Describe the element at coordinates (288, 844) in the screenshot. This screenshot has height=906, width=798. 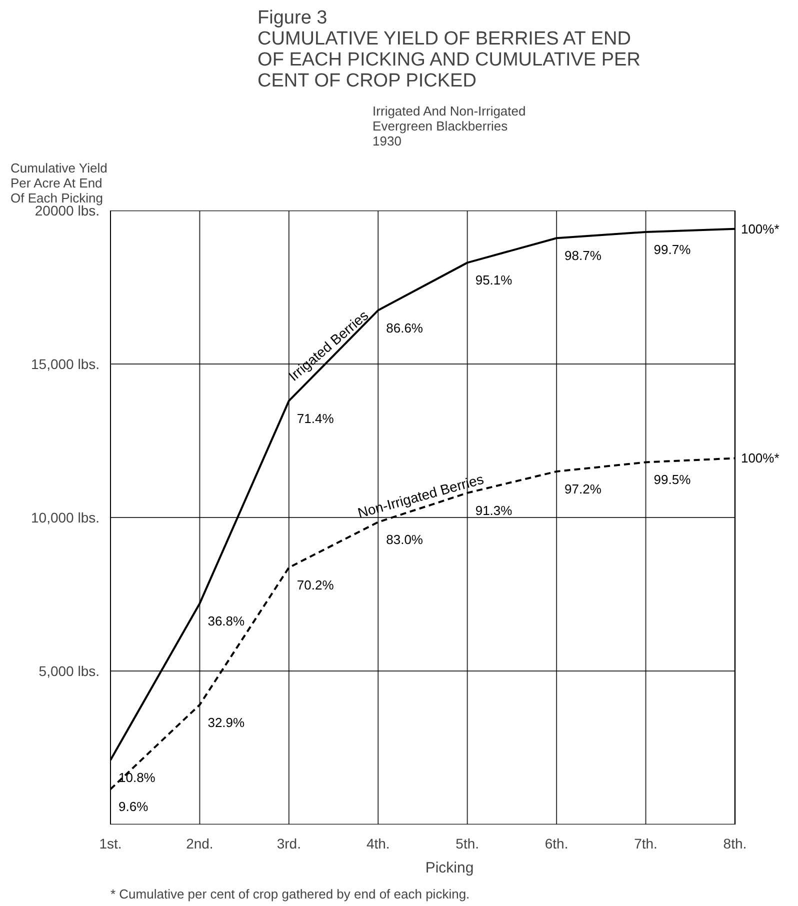
I see `x-tick-label: 3rd.` at that location.